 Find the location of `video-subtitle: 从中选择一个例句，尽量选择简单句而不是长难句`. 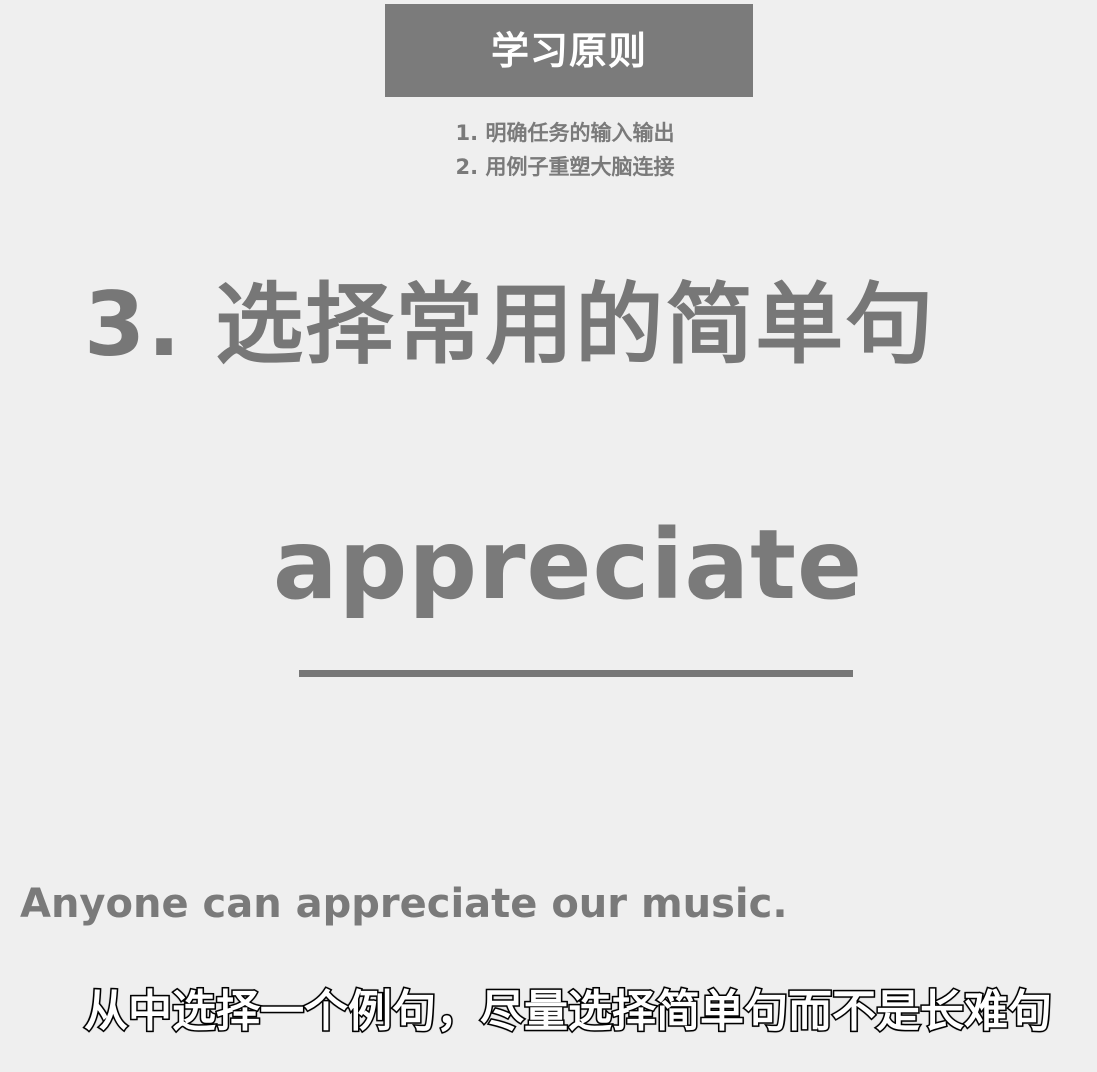

video-subtitle: 从中选择一个例句，尽量选择简单句而不是长难句 is located at coordinates (568, 1012).